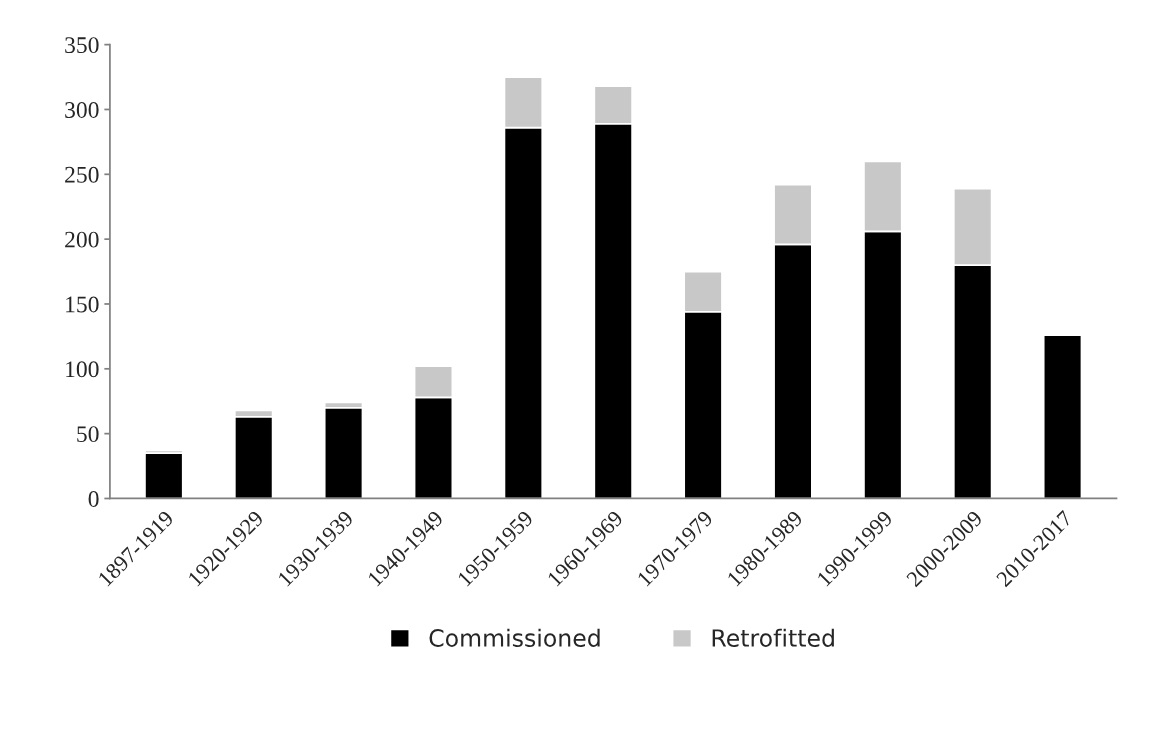  I want to click on y-tick-label: 250, so click(82, 174).